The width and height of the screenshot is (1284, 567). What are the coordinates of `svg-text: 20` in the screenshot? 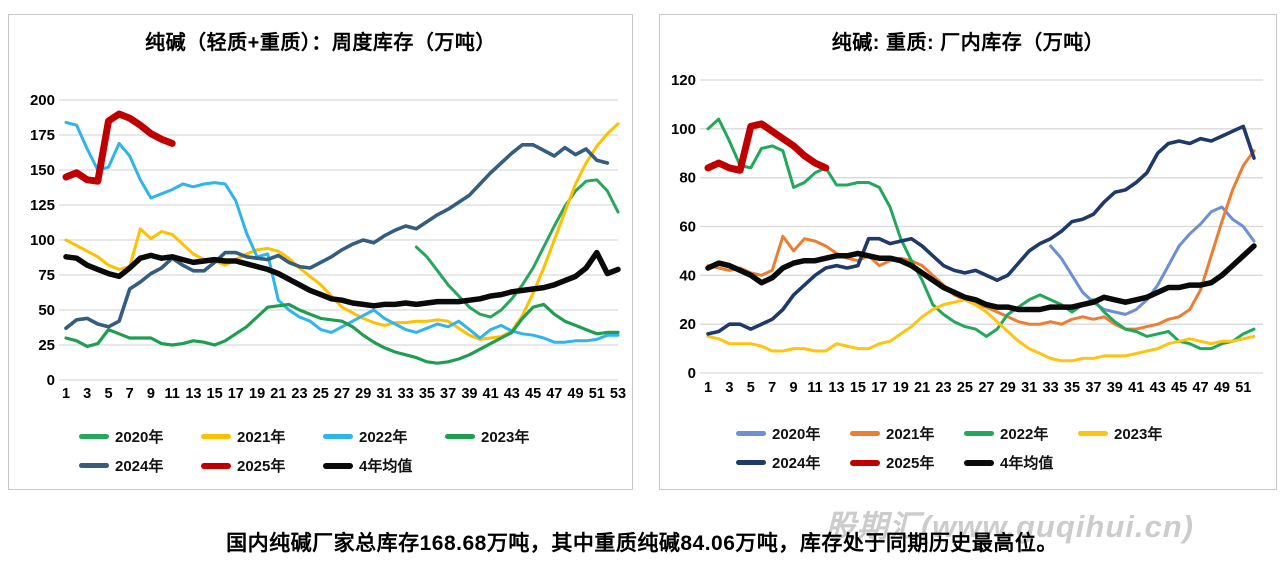 It's located at (687, 324).